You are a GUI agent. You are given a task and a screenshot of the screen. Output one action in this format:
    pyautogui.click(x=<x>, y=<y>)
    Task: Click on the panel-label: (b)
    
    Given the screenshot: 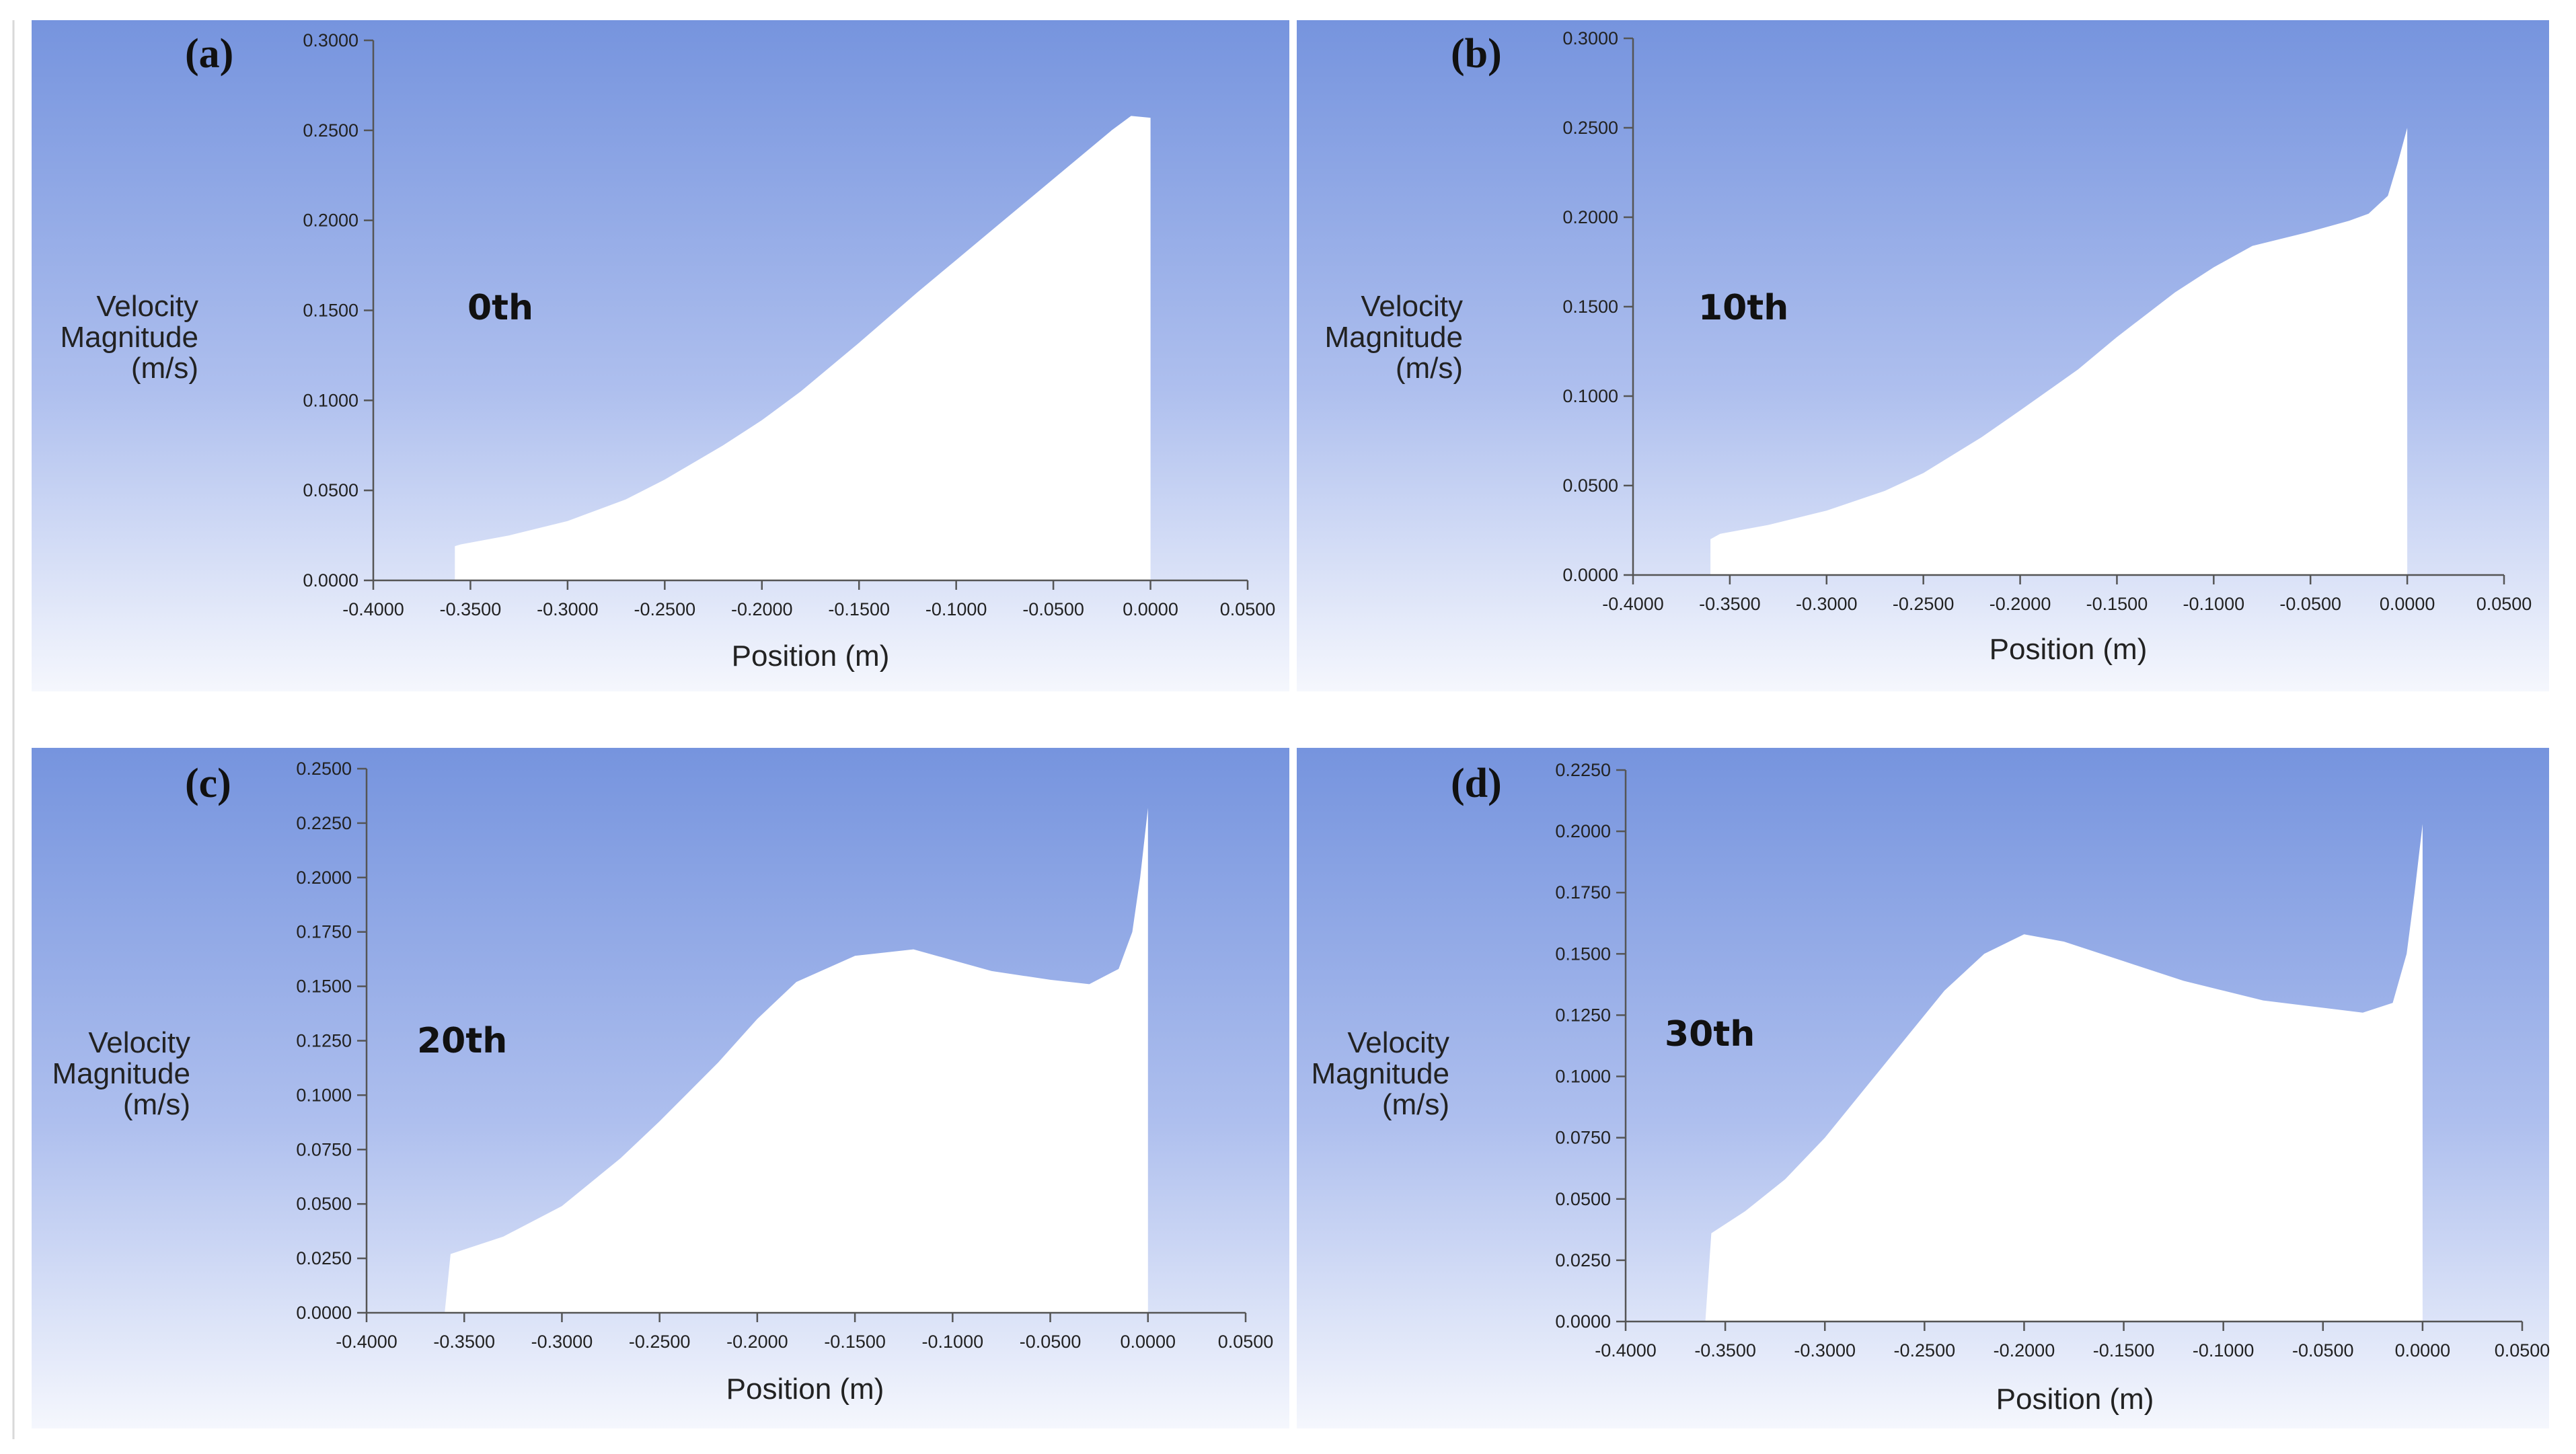 What is the action you would take?
    pyautogui.click(x=1476, y=54)
    